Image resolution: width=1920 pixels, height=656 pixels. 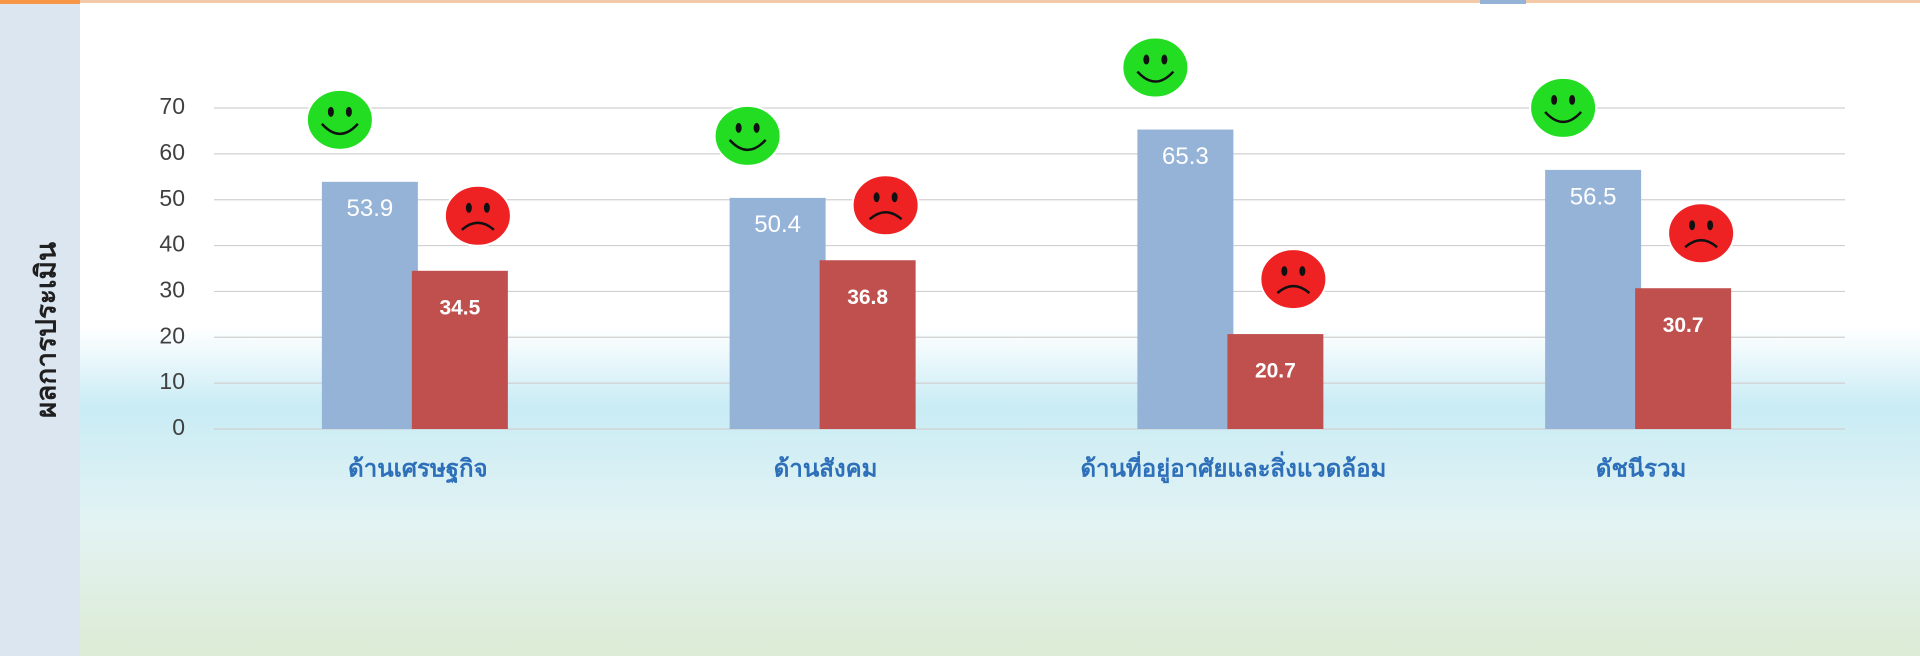 I want to click on data-label: 56.5, so click(x=1593, y=196).